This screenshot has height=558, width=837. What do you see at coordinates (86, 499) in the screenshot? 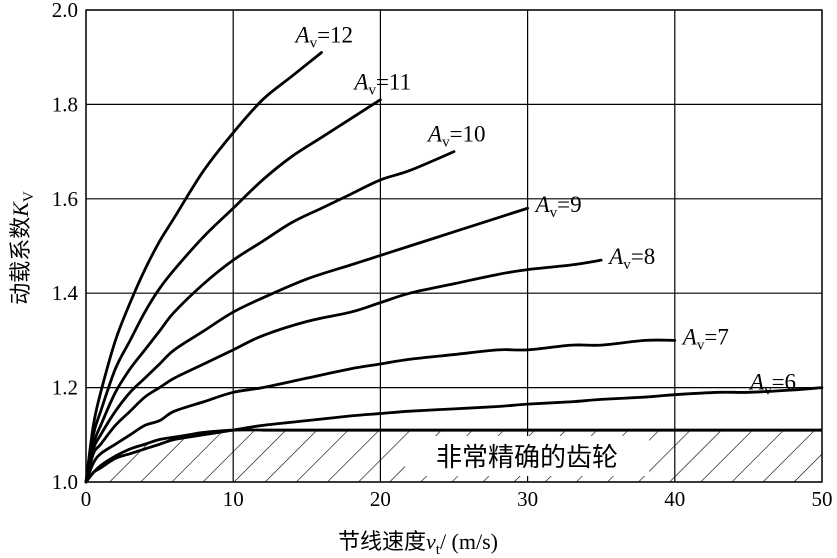
I see `x-tick-label-0: 0` at bounding box center [86, 499].